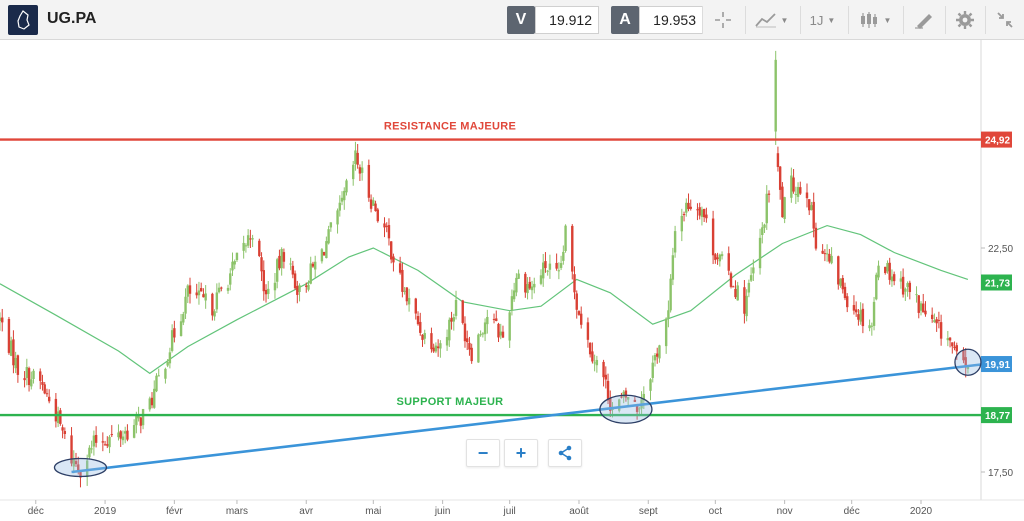 The height and width of the screenshot is (521, 1024). I want to click on indicators-button: ▼, so click(874, 20).